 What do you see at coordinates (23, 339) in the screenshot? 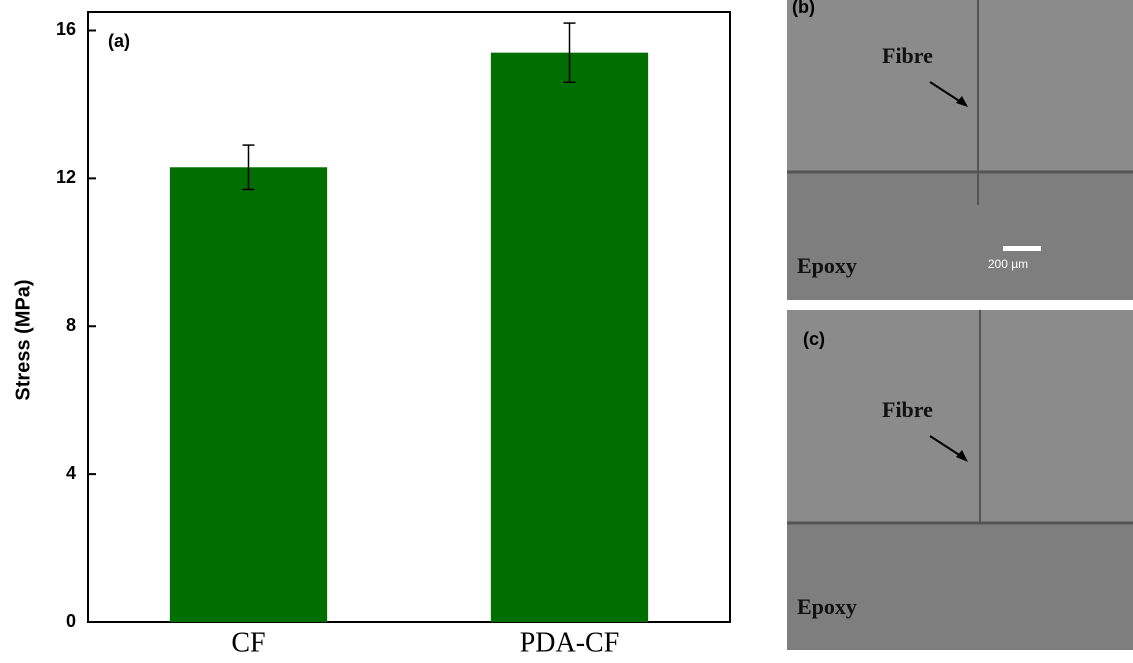
I see `y-axis-label: Stress (MPa)` at bounding box center [23, 339].